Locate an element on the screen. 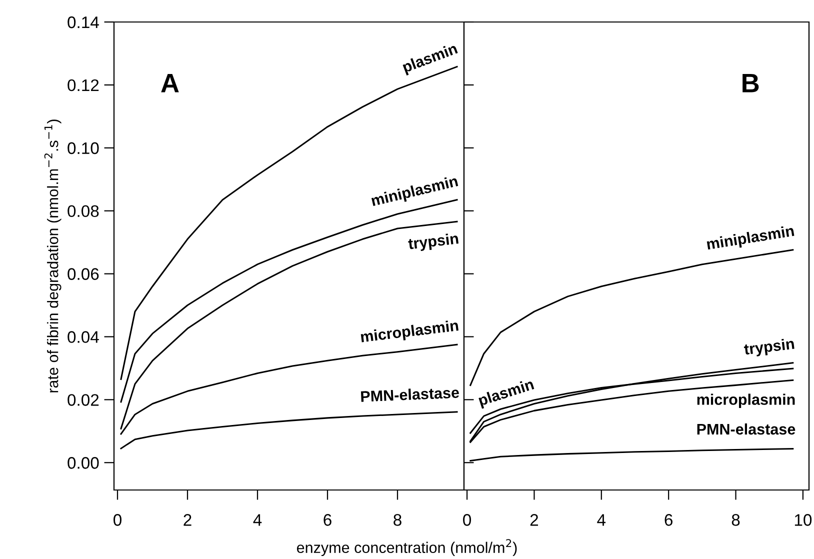 The height and width of the screenshot is (559, 814). annotation: B is located at coordinates (750, 83).